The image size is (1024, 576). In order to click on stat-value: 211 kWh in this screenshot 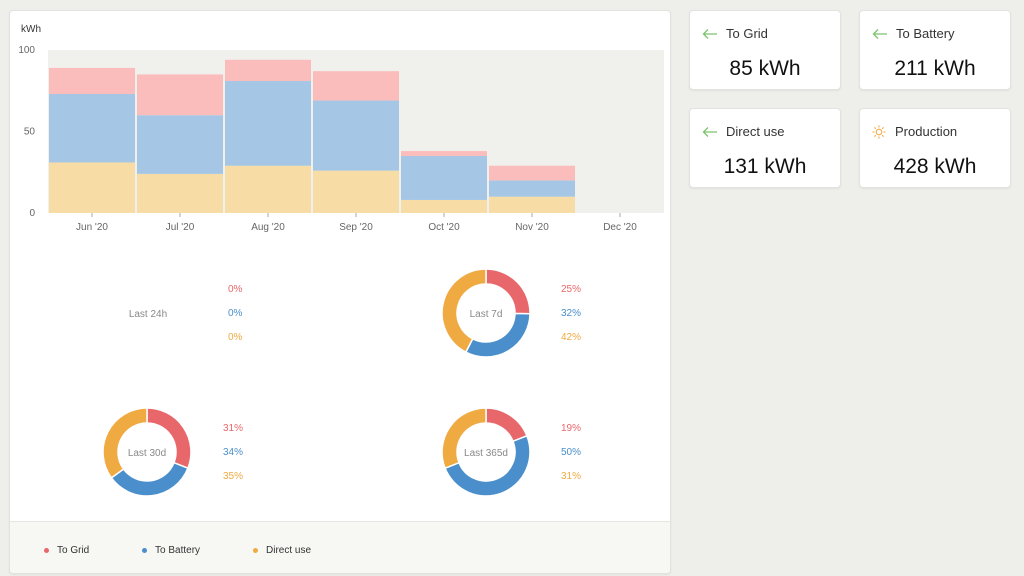, I will do `click(935, 68)`.